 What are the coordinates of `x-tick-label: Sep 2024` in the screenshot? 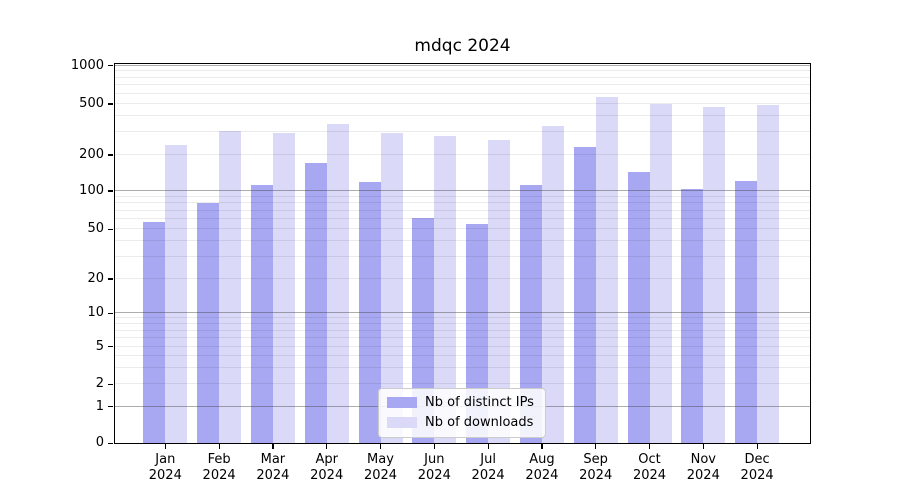 It's located at (596, 467).